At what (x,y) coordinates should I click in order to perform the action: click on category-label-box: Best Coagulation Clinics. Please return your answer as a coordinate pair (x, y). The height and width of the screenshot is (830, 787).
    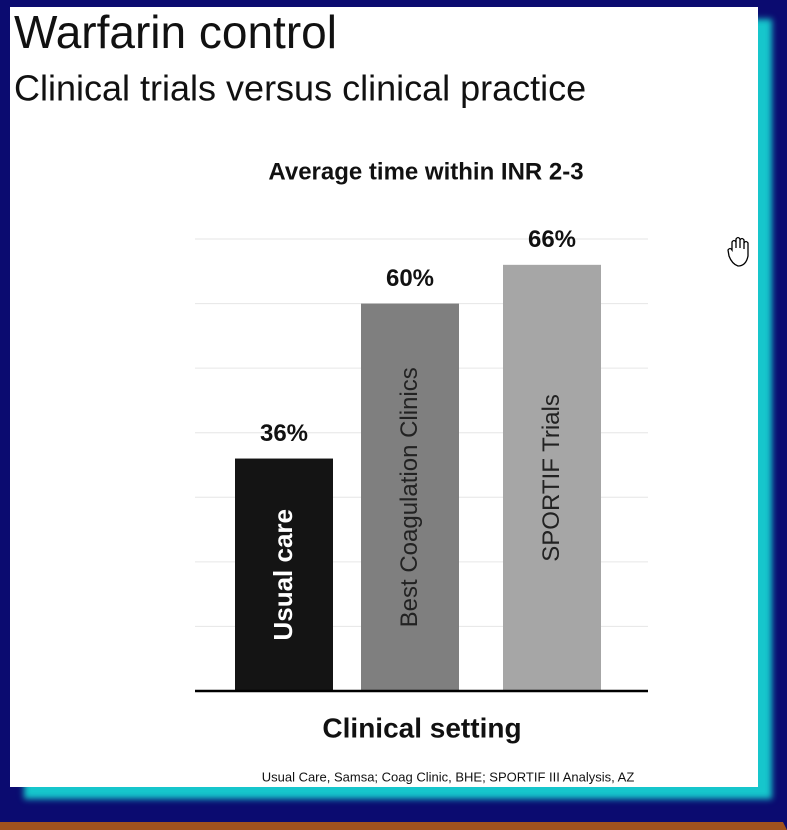
    Looking at the image, I should click on (410, 497).